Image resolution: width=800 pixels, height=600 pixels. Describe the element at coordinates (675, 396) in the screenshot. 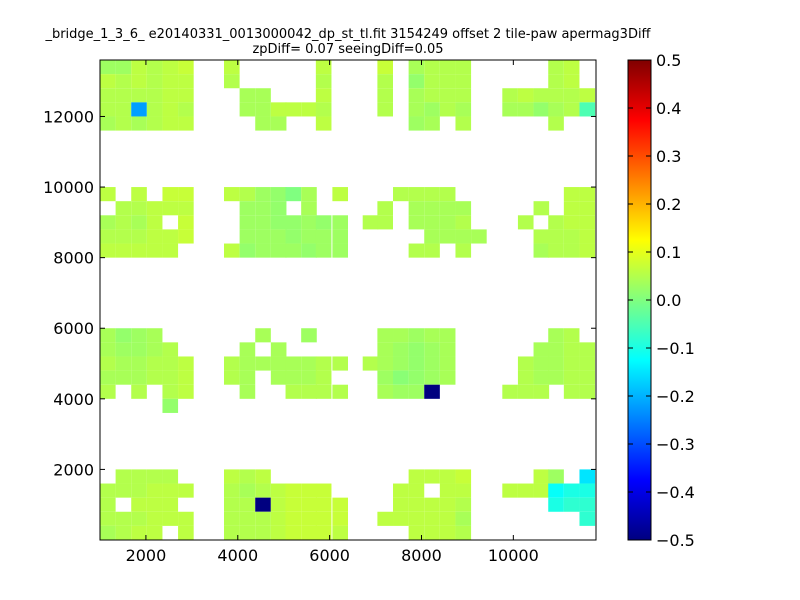

I see `colorbar-tick-label: −0.2` at that location.